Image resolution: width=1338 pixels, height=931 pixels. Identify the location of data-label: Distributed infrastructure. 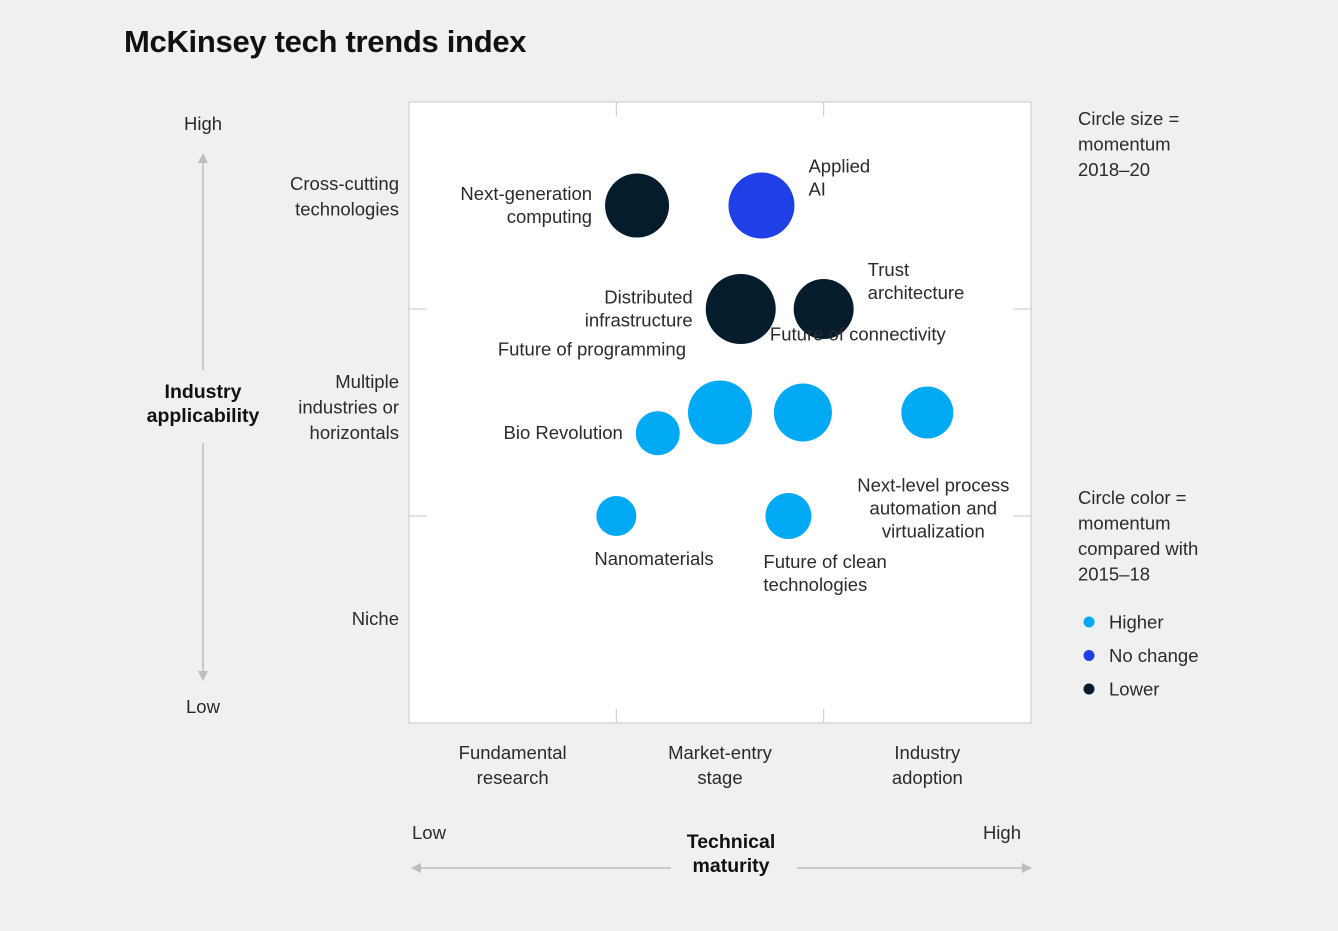
(639, 309).